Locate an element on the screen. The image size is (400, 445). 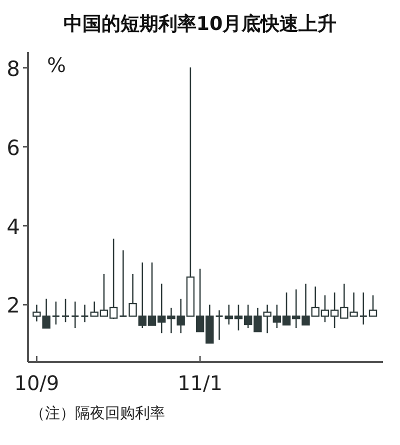
y-tick-label: 2 is located at coordinates (13, 306).